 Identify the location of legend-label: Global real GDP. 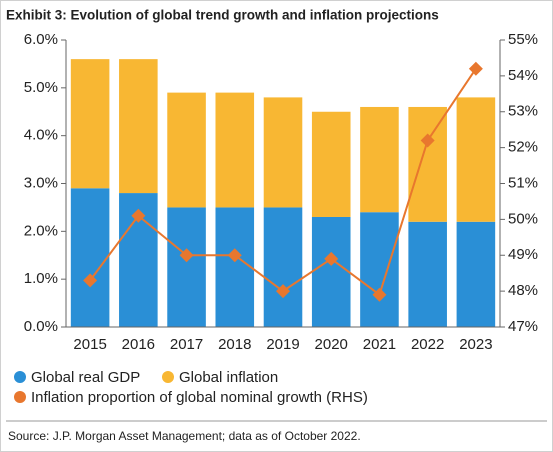
(85, 377).